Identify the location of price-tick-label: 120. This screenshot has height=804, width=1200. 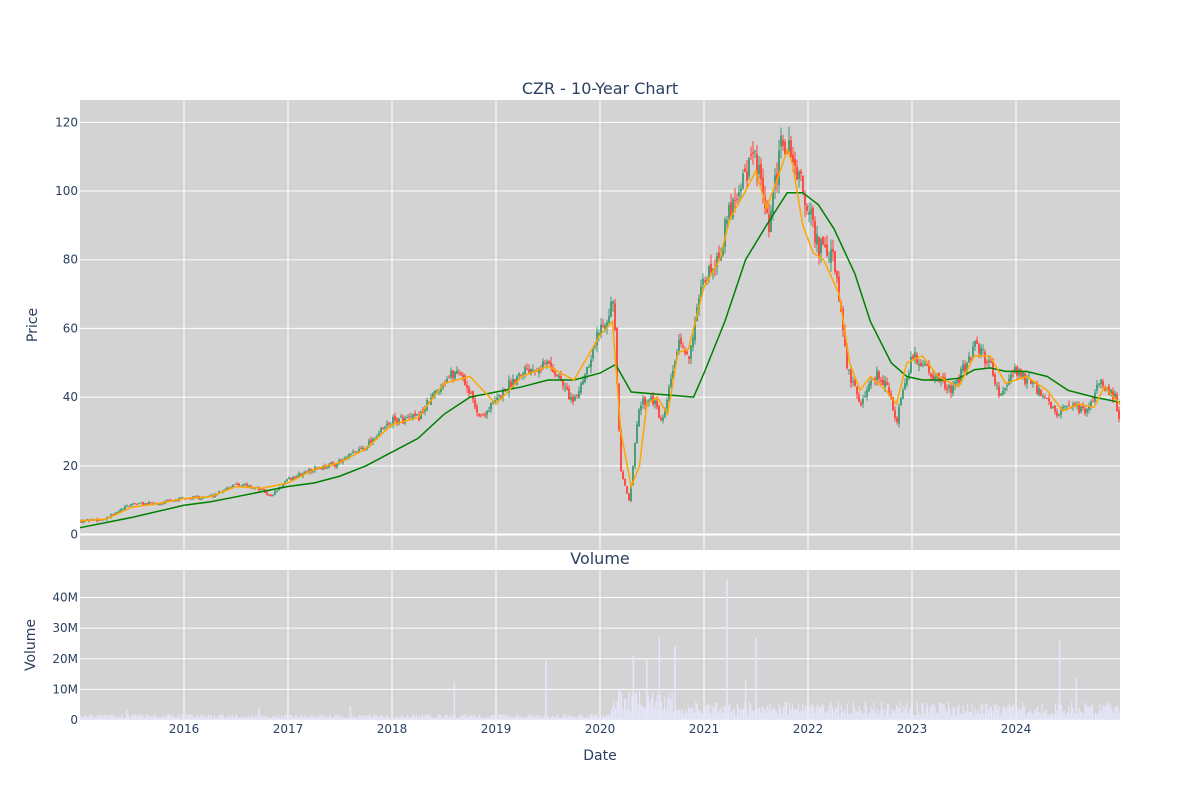
(66, 122).